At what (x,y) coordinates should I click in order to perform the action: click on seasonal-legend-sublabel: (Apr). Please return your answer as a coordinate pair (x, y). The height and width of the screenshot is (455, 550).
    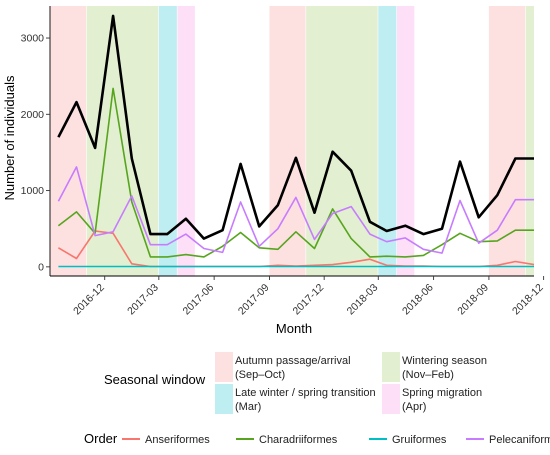
    Looking at the image, I should click on (414, 407).